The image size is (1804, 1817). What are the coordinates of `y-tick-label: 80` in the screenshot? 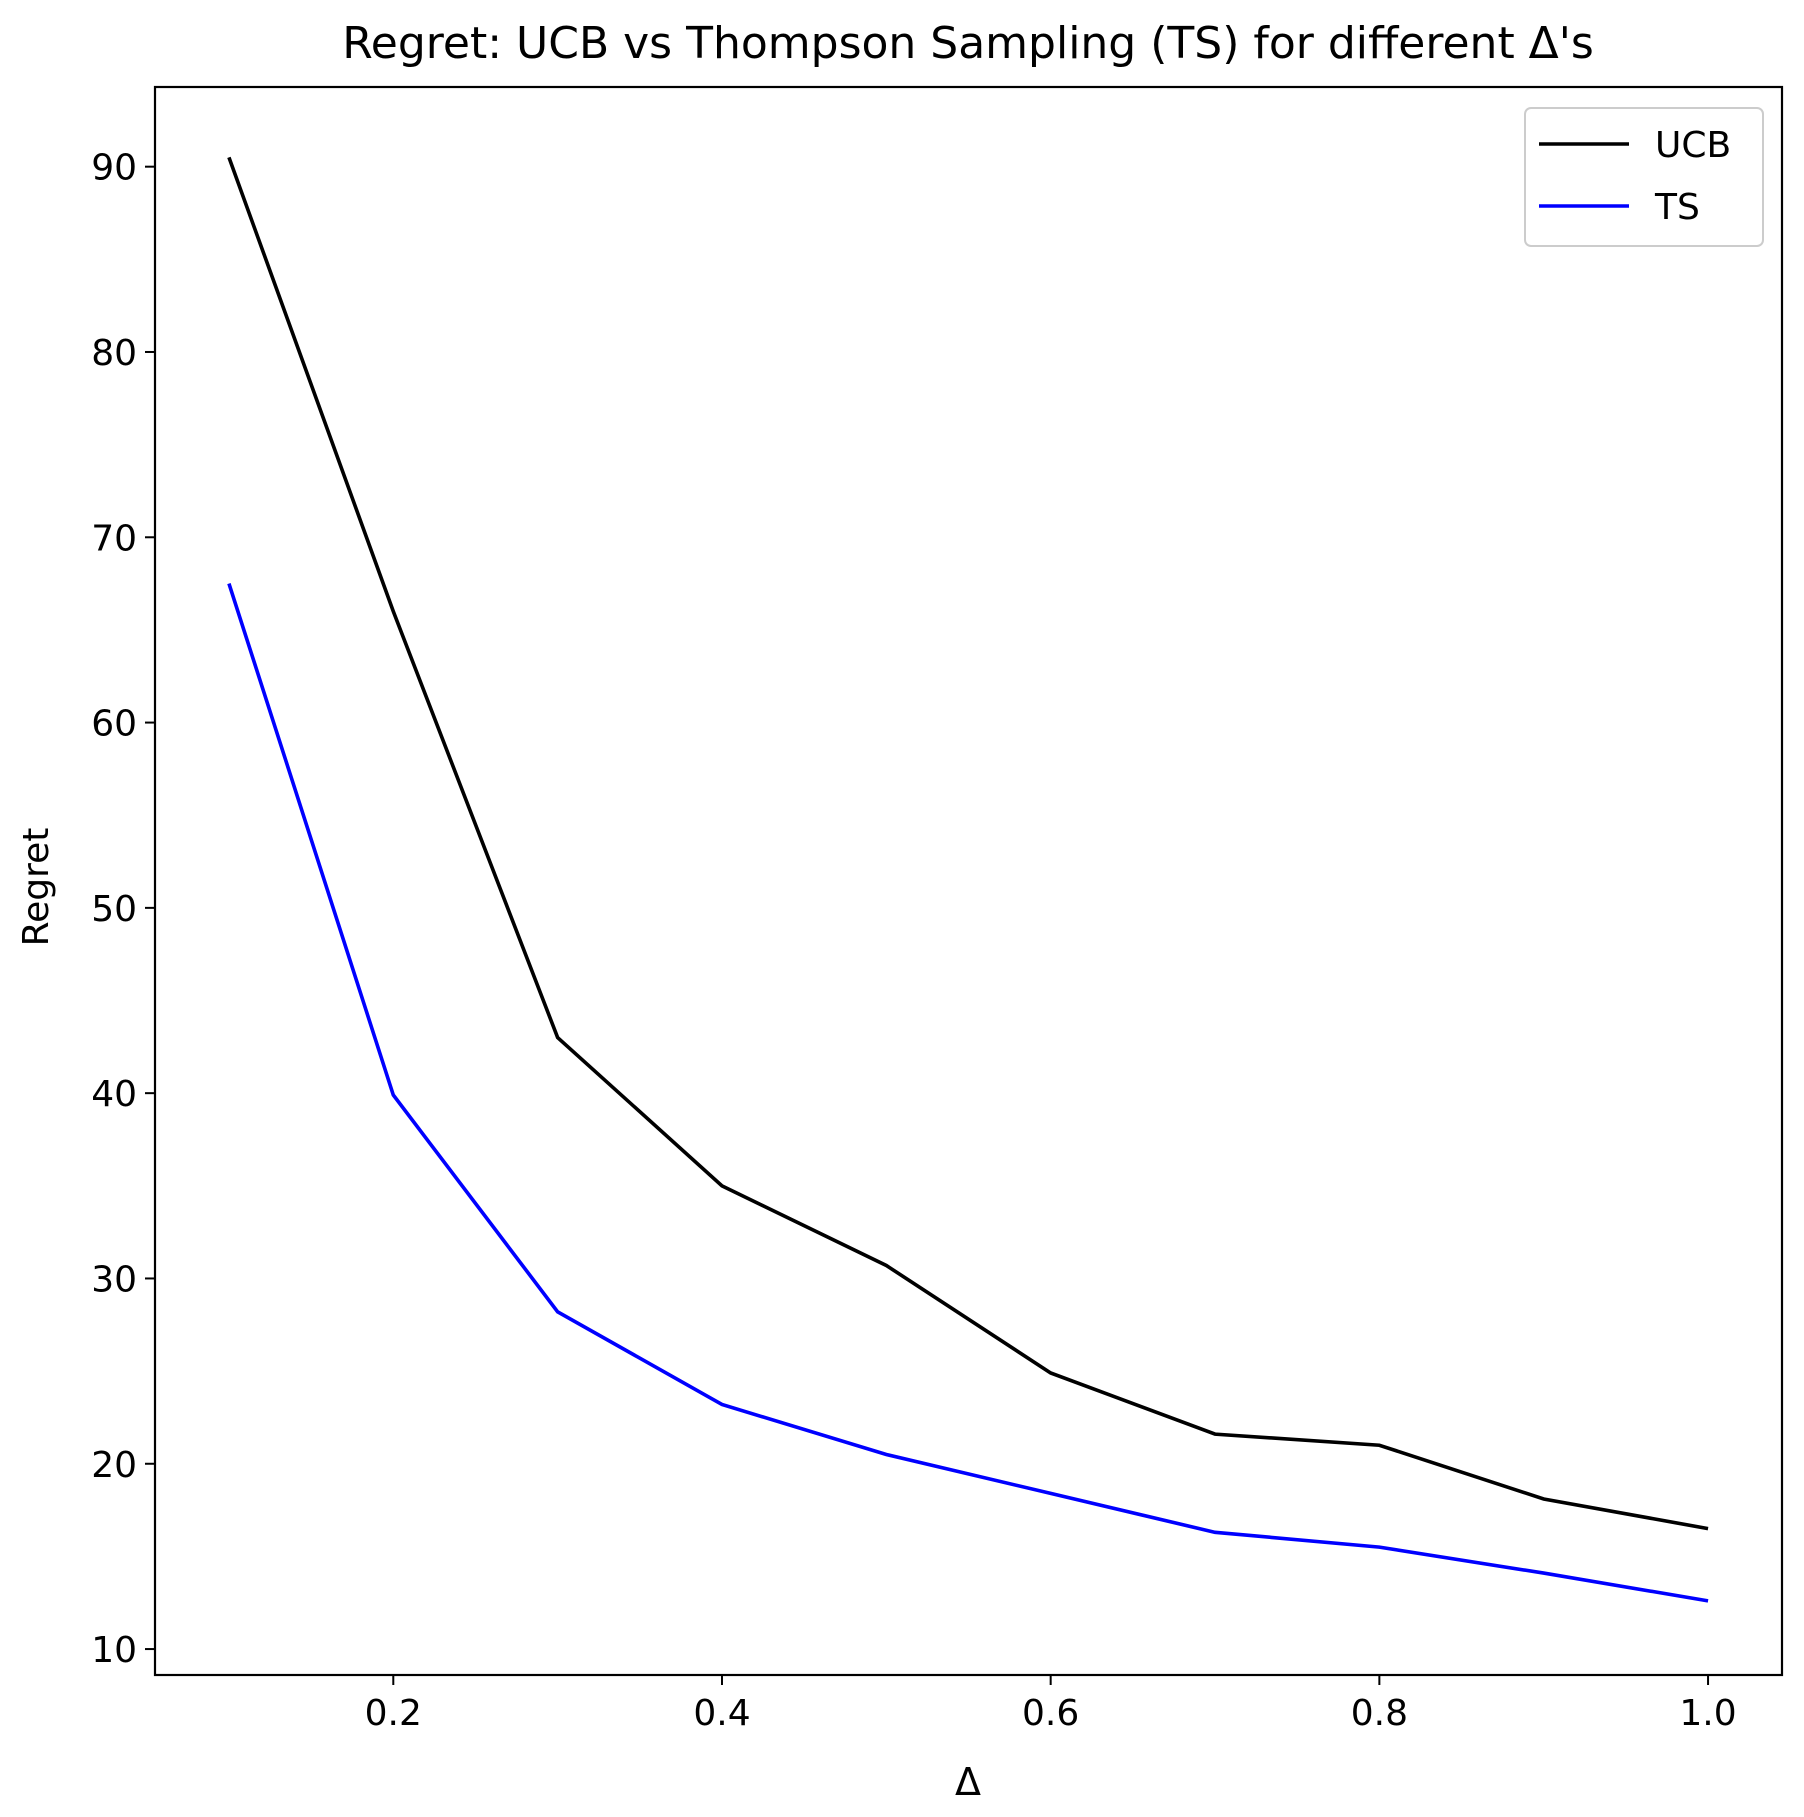 It's located at (114, 353).